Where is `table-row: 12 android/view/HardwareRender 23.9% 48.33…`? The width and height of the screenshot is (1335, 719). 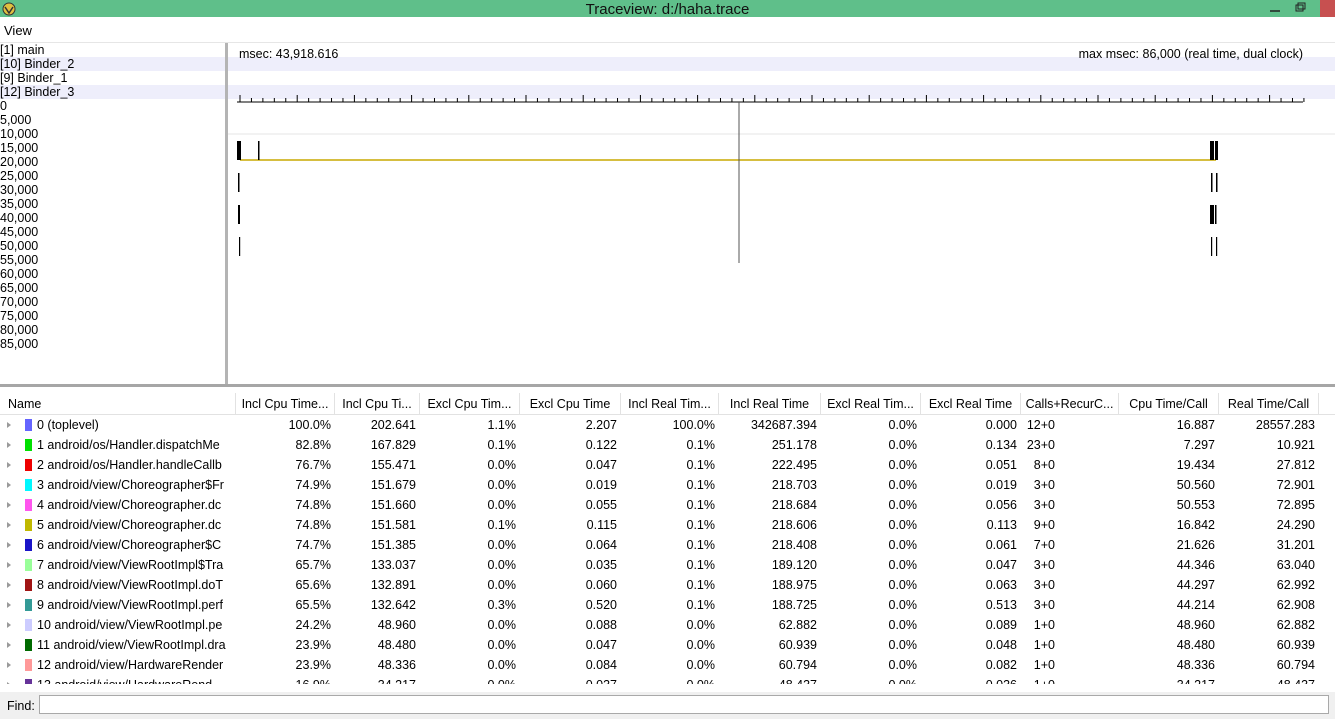
table-row: 12 android/view/HardwareRender 23.9% 48.33… is located at coordinates (667, 665).